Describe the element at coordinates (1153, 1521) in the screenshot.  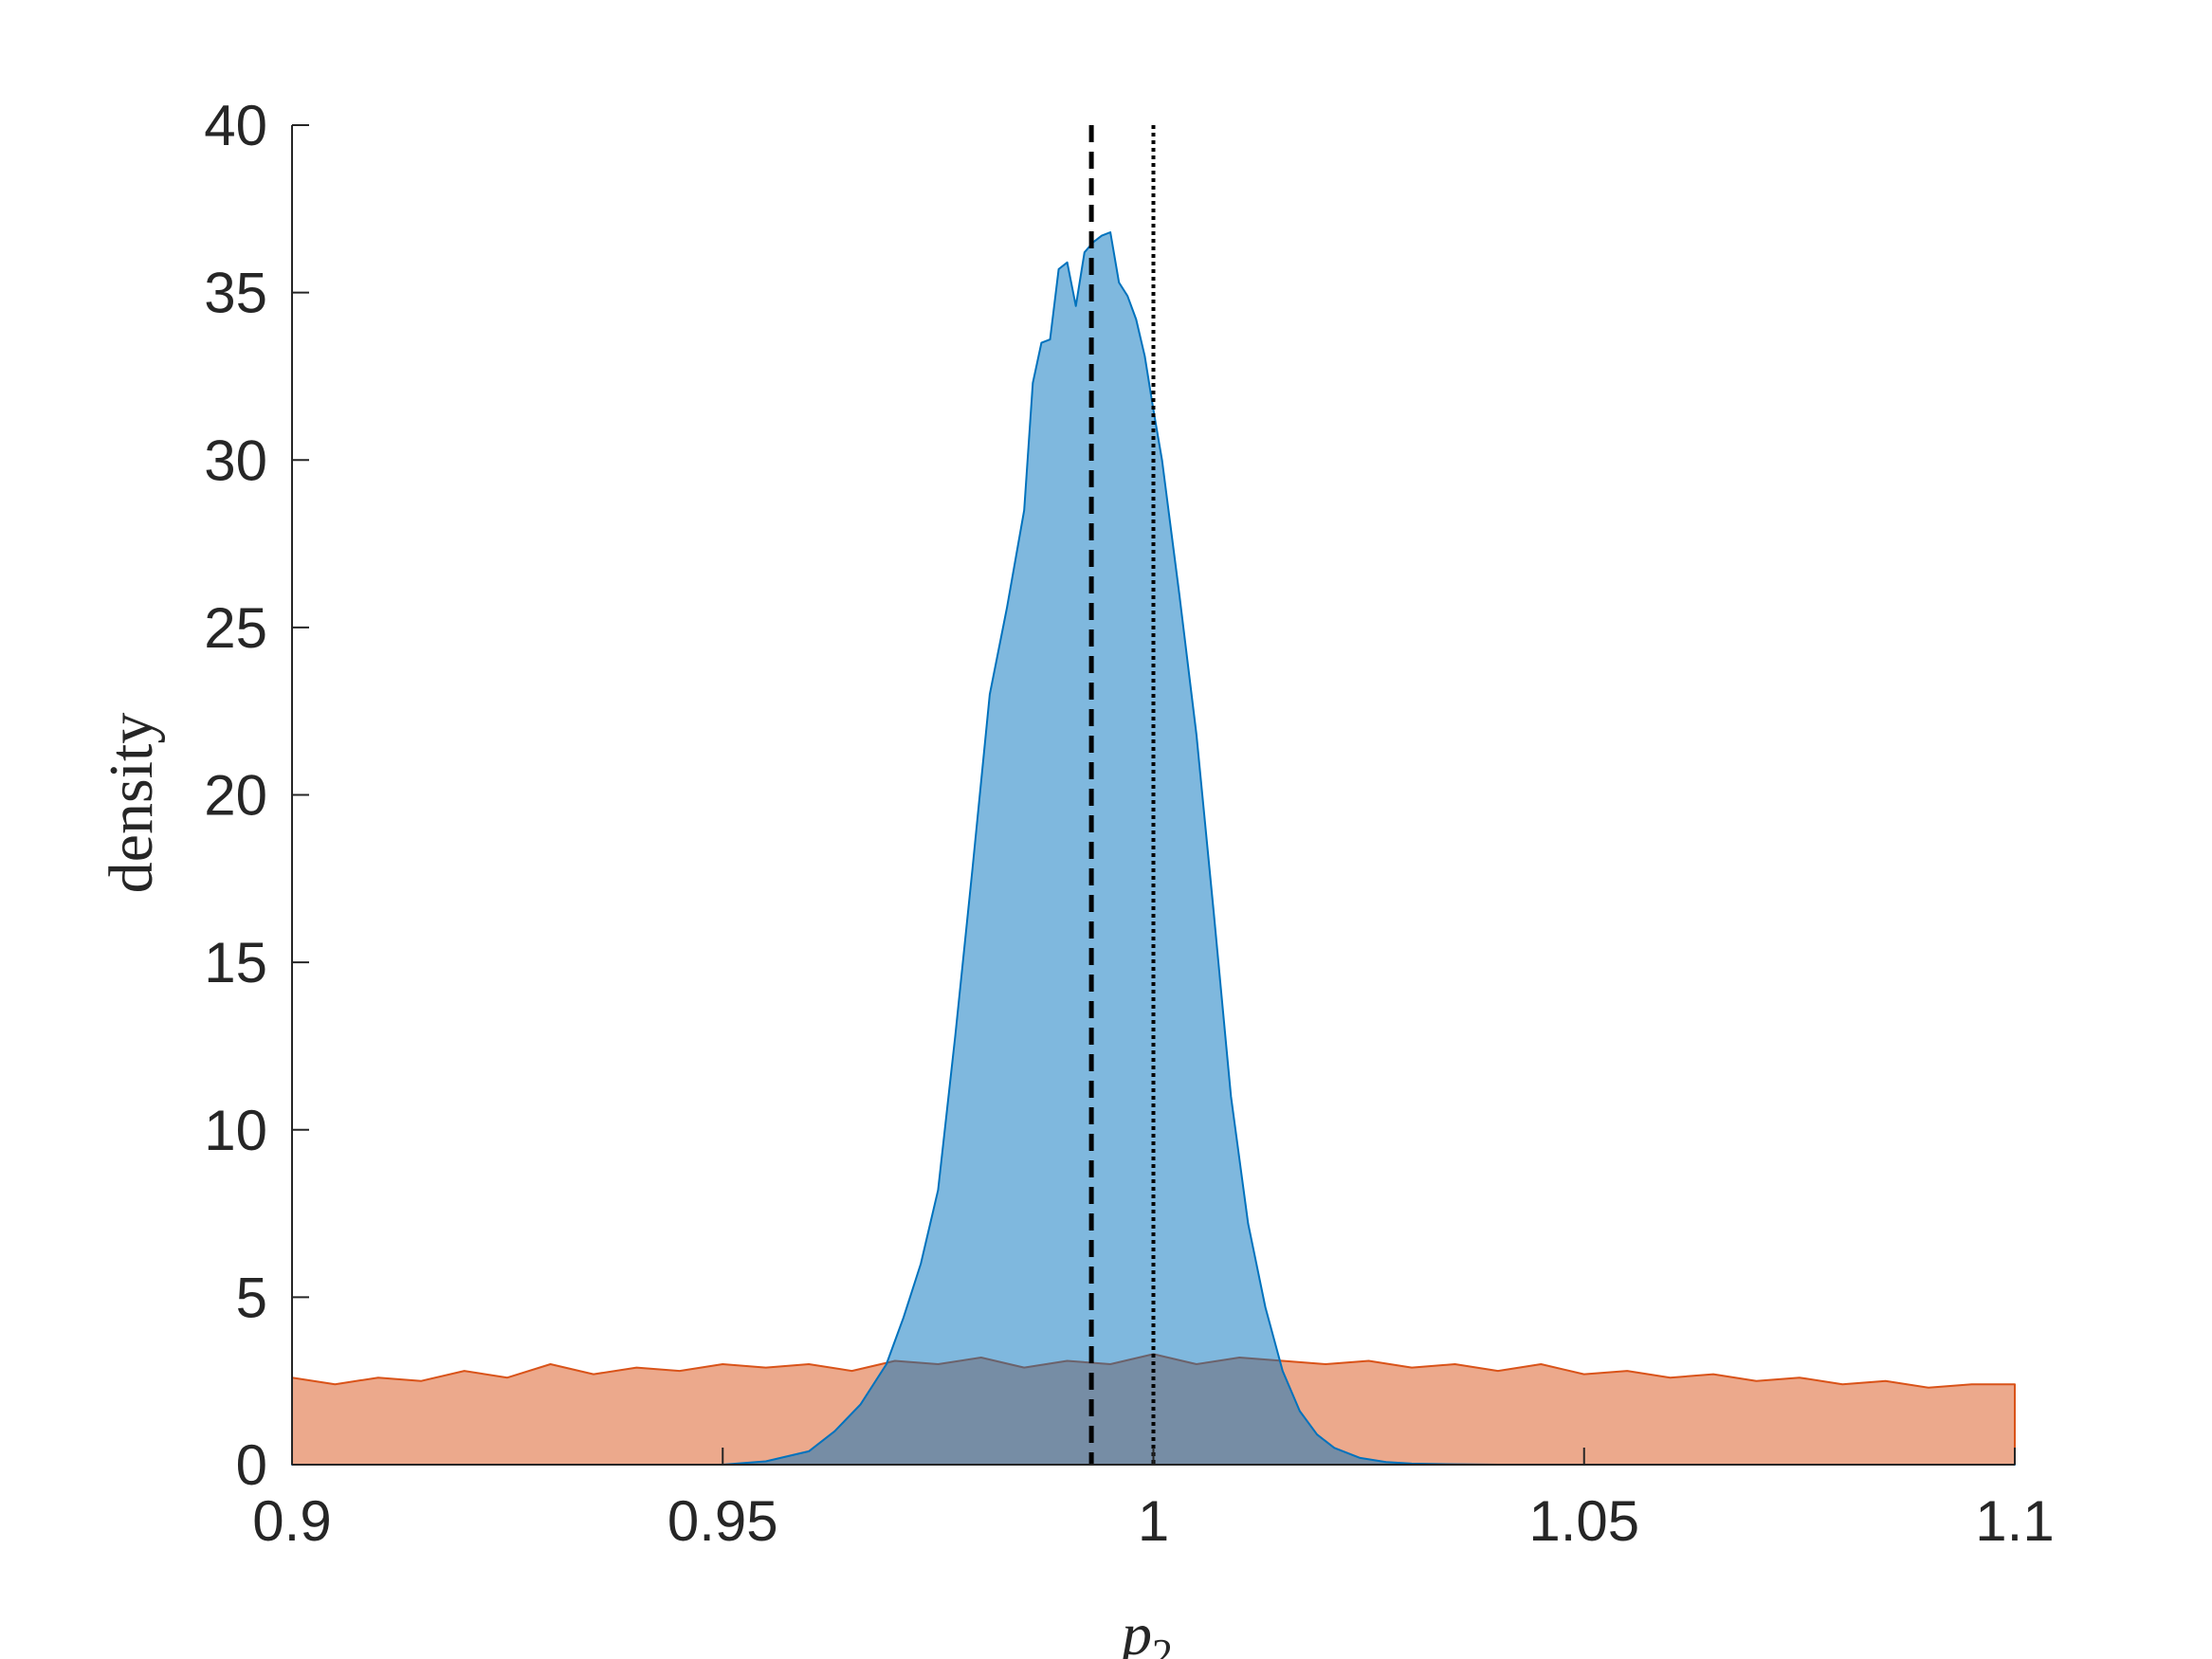
I see `x-tick-label: 1` at that location.